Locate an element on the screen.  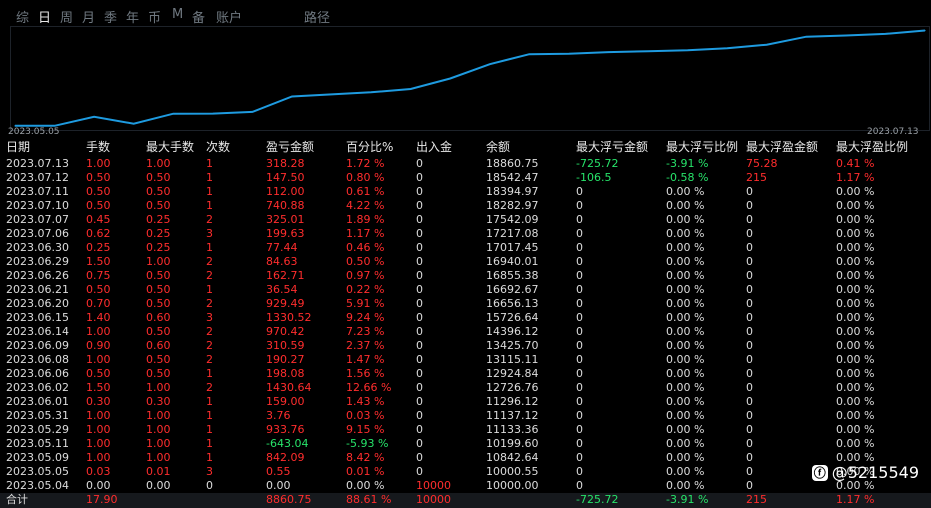
table-cell: 18860.75 is located at coordinates (512, 163).